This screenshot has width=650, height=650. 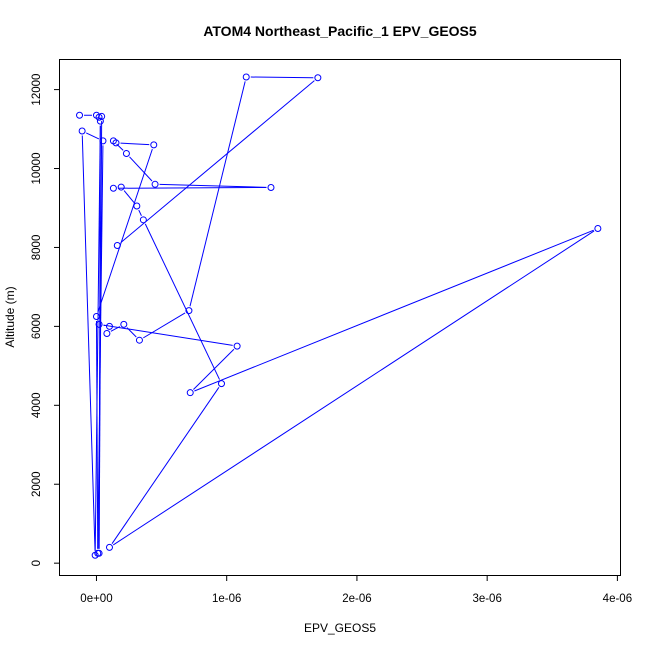 I want to click on x-tick-label: 0e+00, so click(x=96, y=599).